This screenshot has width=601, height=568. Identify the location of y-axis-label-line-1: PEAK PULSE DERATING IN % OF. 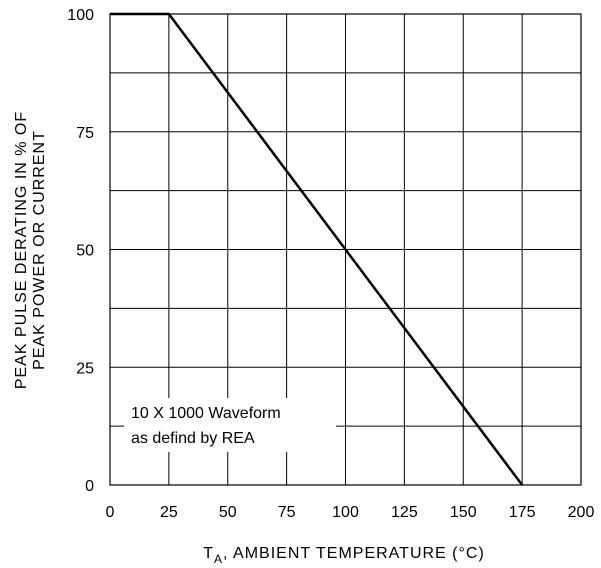
(21, 250).